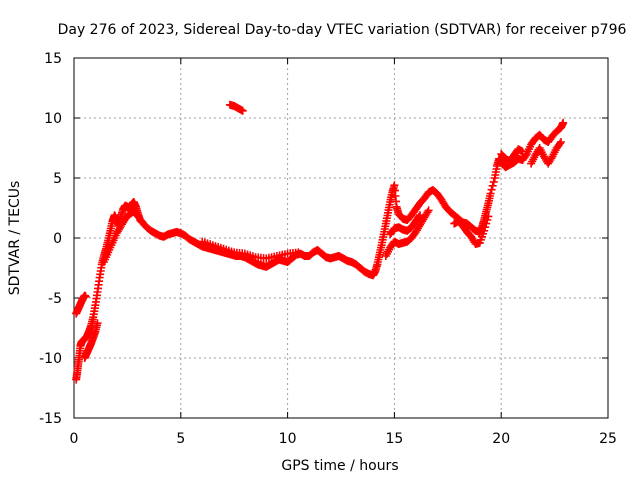  Describe the element at coordinates (121, 236) in the screenshot. I see `series-branch-c` at that location.